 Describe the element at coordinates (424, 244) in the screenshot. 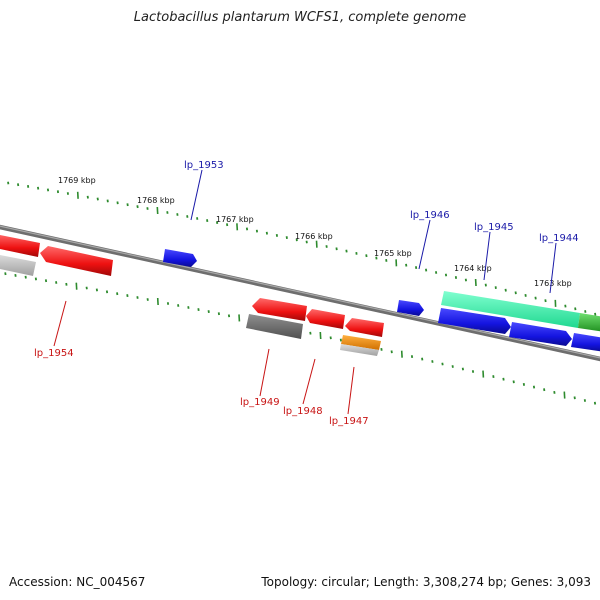

I see `leader-lp_1946` at that location.